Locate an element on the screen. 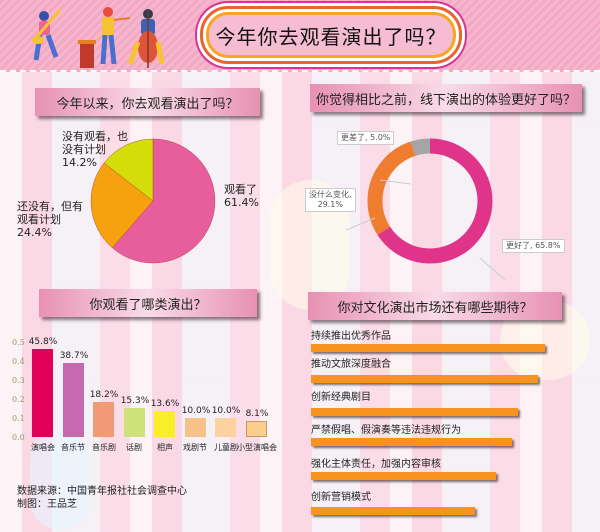 The height and width of the screenshot is (532, 600). bars-section-title: 你观看了哪类演出？ is located at coordinates (148, 303).